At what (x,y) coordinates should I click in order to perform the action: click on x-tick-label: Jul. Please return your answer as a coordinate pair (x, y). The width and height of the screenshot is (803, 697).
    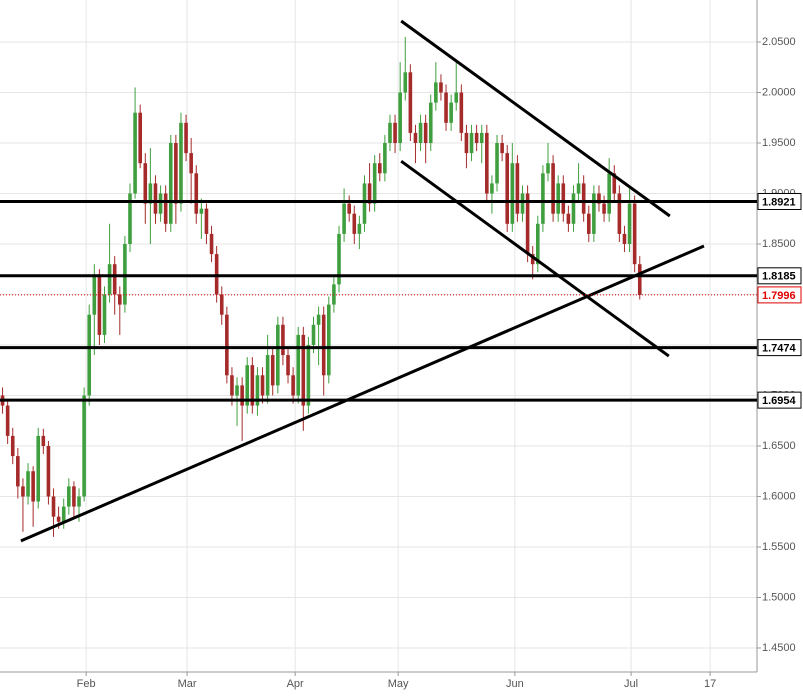
    Looking at the image, I should click on (631, 684).